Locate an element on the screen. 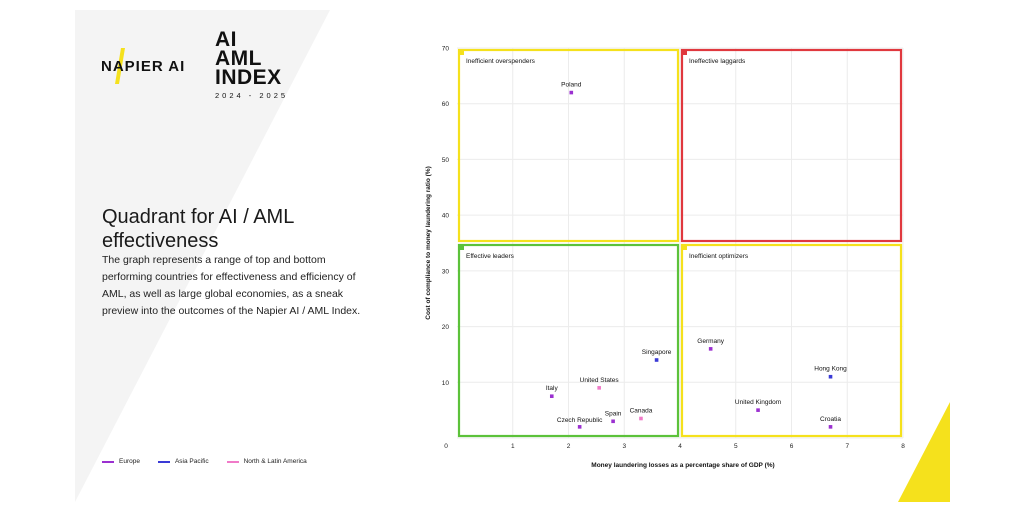 Image resolution: width=1024 pixels, height=512 pixels. y-tick-label-40: 40 is located at coordinates (446, 216).